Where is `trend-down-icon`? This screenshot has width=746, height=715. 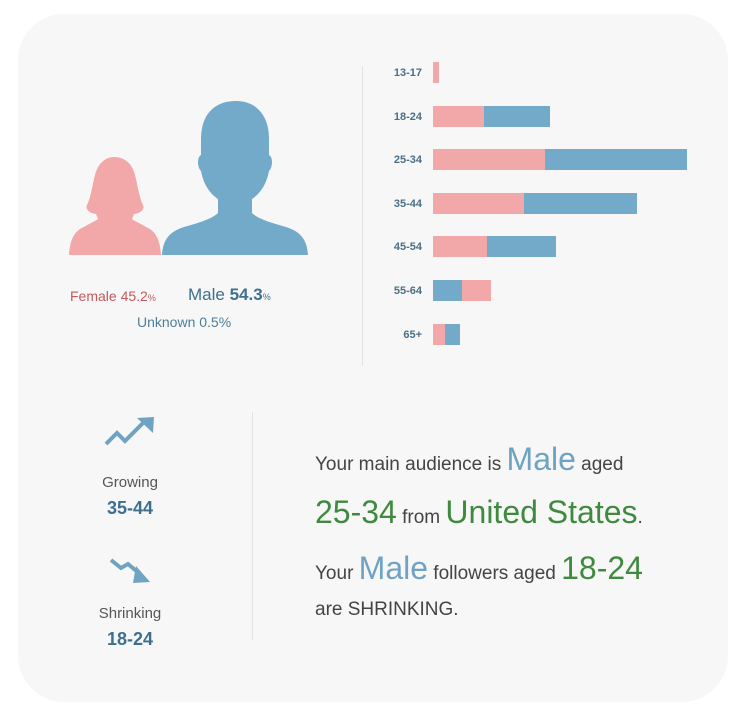 trend-down-icon is located at coordinates (129, 570).